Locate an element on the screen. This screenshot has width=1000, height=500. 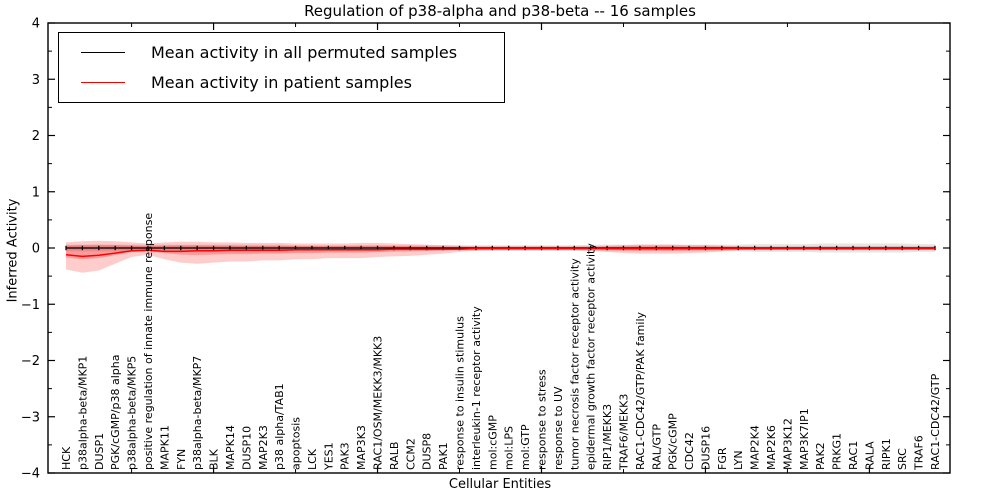
category-label: YES1 is located at coordinates (328, 456).